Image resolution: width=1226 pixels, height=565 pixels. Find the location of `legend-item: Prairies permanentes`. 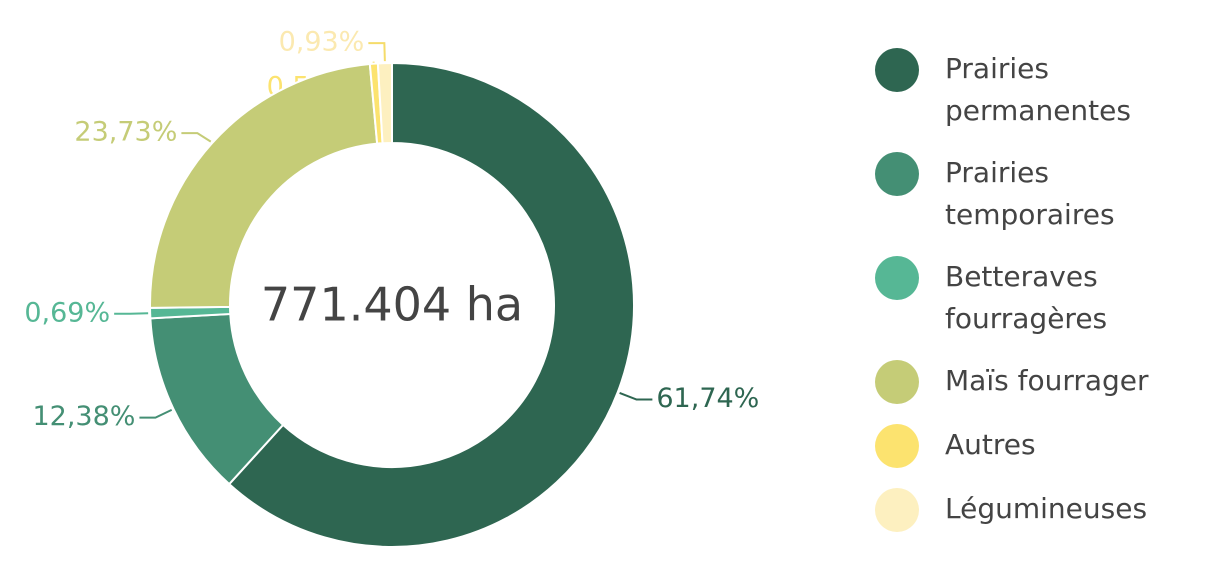

legend-item: Prairies permanentes is located at coordinates (1025, 90).